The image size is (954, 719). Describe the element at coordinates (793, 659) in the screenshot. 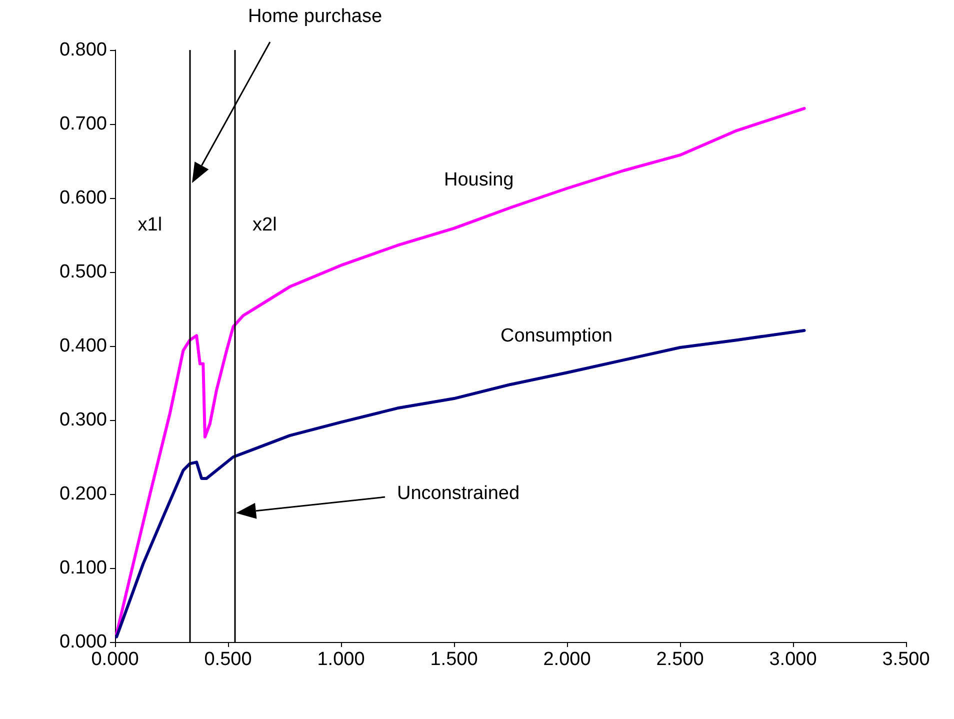

I see `x-tick-label: 3.000` at that location.